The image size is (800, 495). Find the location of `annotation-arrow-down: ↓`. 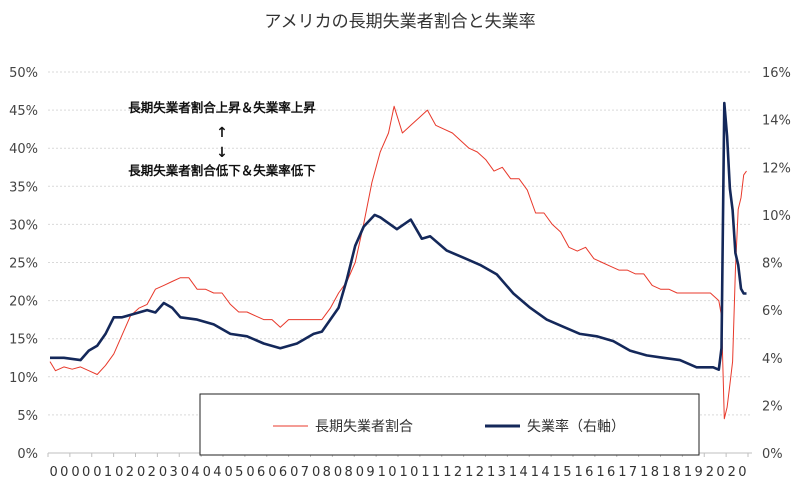

annotation-arrow-down: ↓ is located at coordinates (222, 153).